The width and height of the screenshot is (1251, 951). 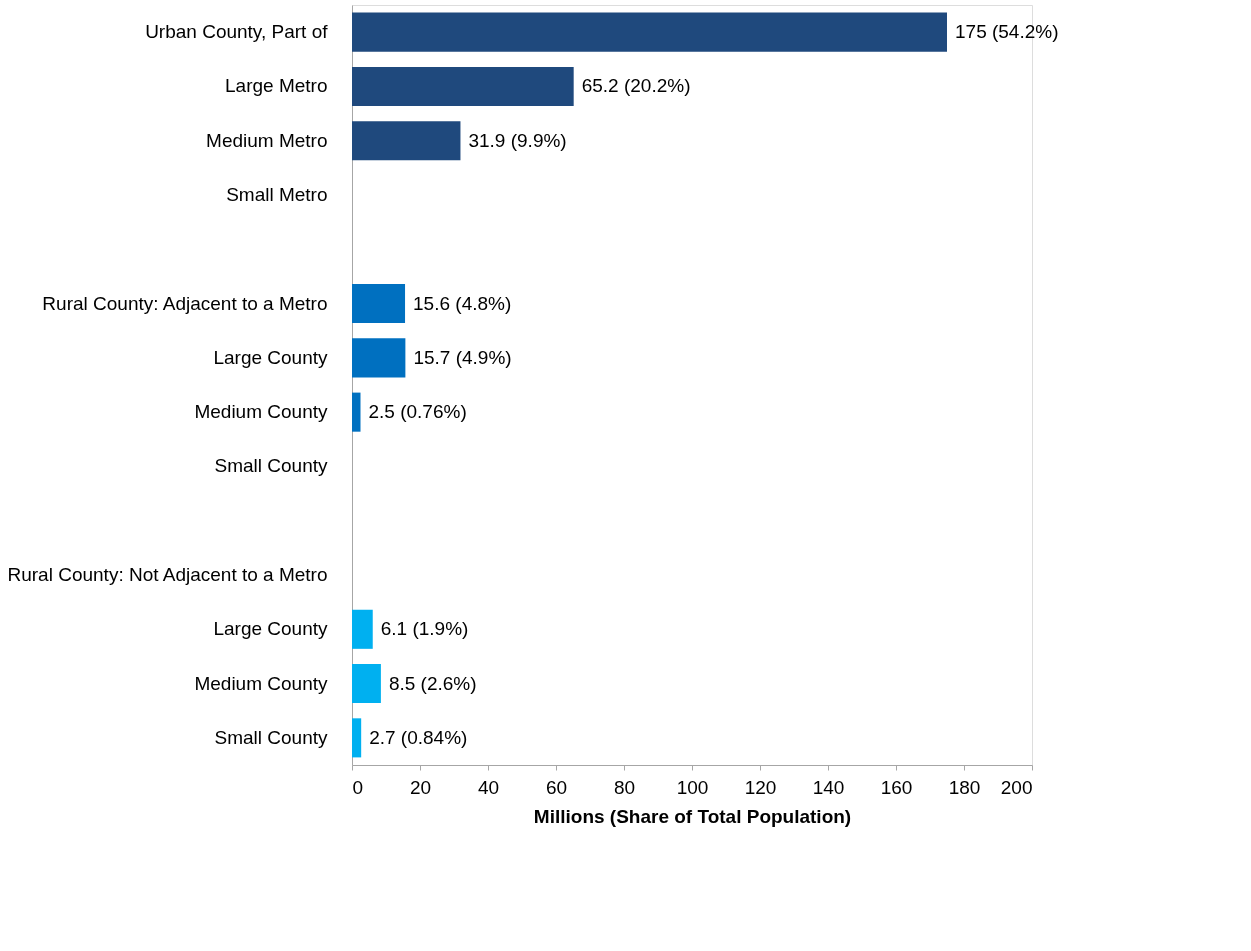 I want to click on x-tick-label: 180, so click(x=964, y=787).